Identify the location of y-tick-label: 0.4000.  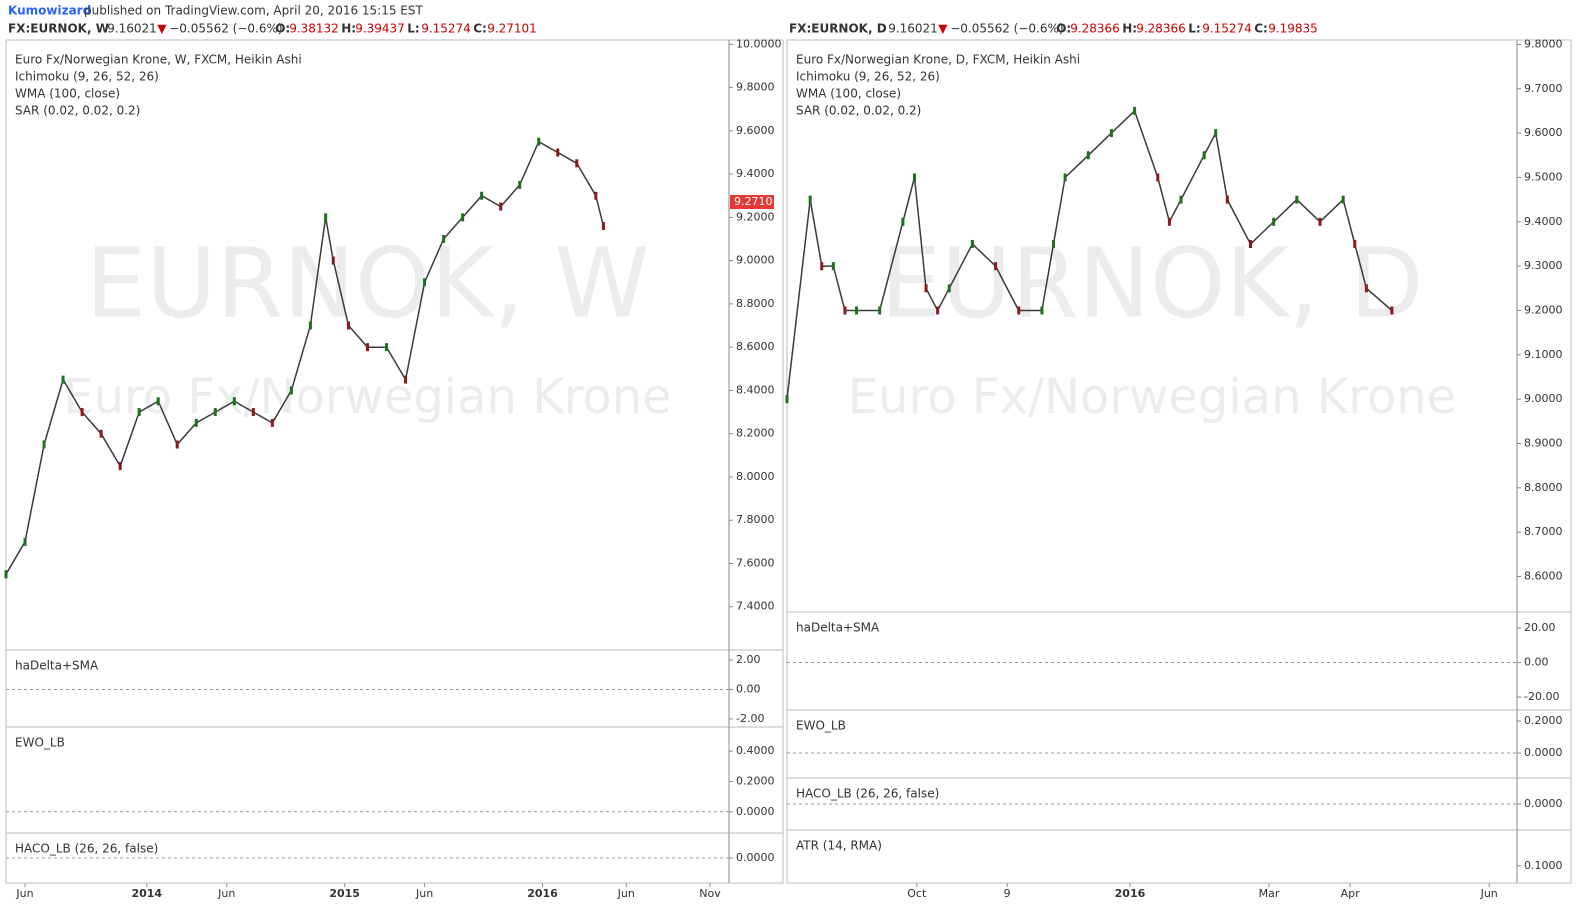
(755, 750).